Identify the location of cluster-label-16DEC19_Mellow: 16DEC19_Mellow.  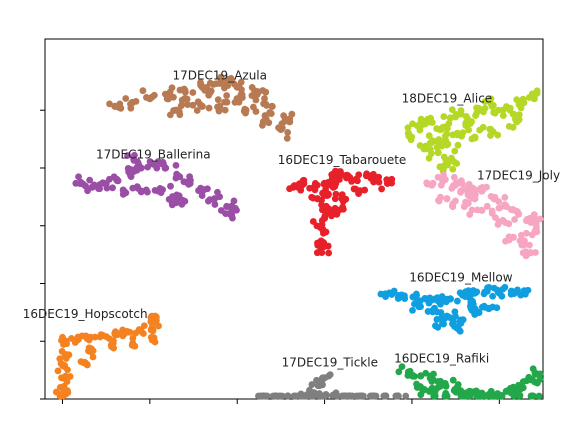
(460, 278).